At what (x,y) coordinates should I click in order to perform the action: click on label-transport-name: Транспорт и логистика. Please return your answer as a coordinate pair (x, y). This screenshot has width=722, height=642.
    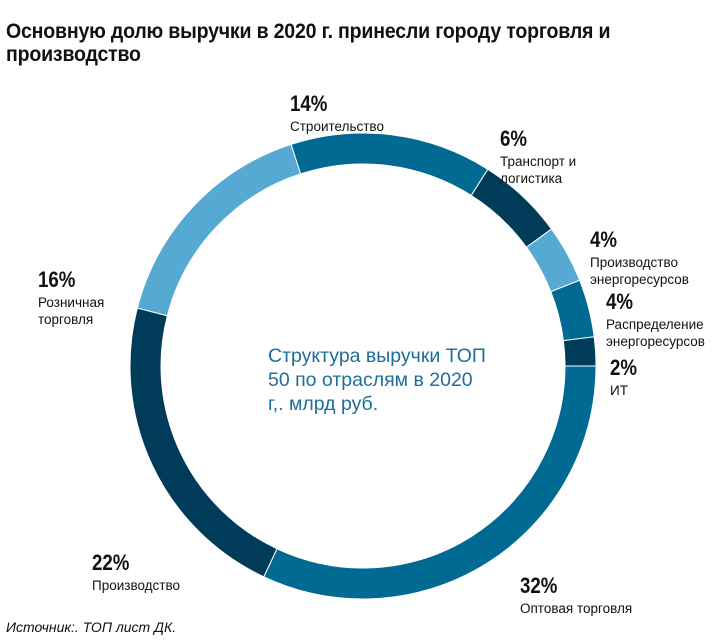
    Looking at the image, I should click on (538, 170).